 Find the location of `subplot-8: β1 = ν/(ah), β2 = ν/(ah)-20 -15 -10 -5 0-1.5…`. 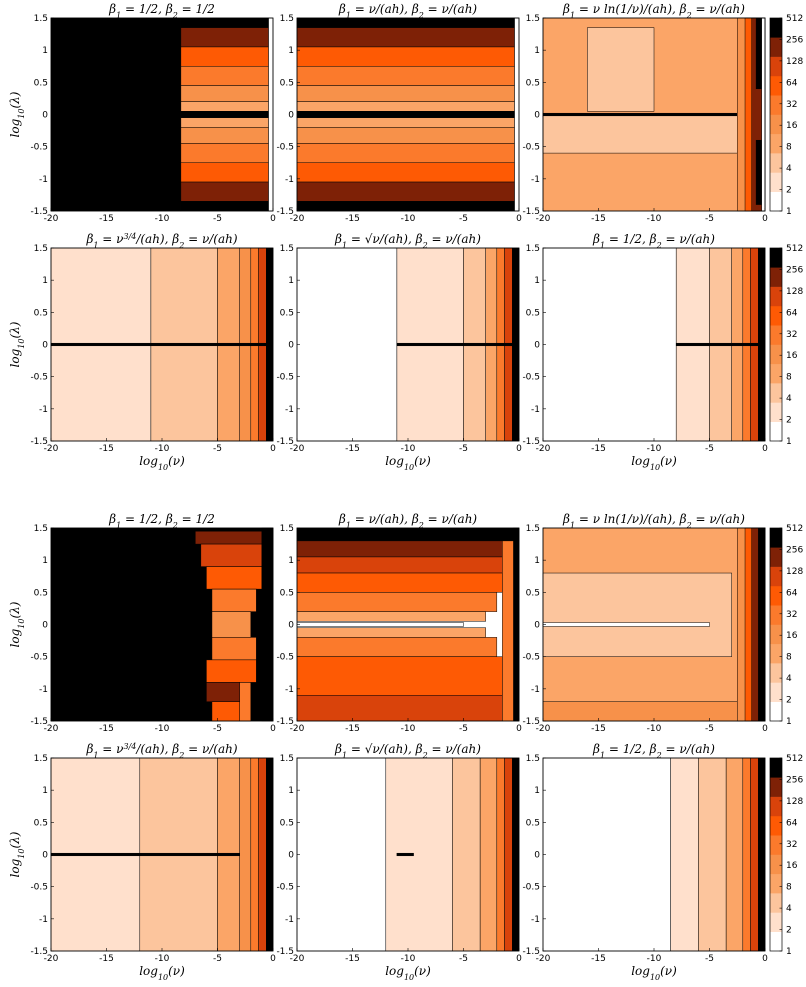

subplot-8: β1 = ν/(ah), β2 = ν/(ah)-20 -15 -10 -5 0-1.5… is located at coordinates (399, 623).